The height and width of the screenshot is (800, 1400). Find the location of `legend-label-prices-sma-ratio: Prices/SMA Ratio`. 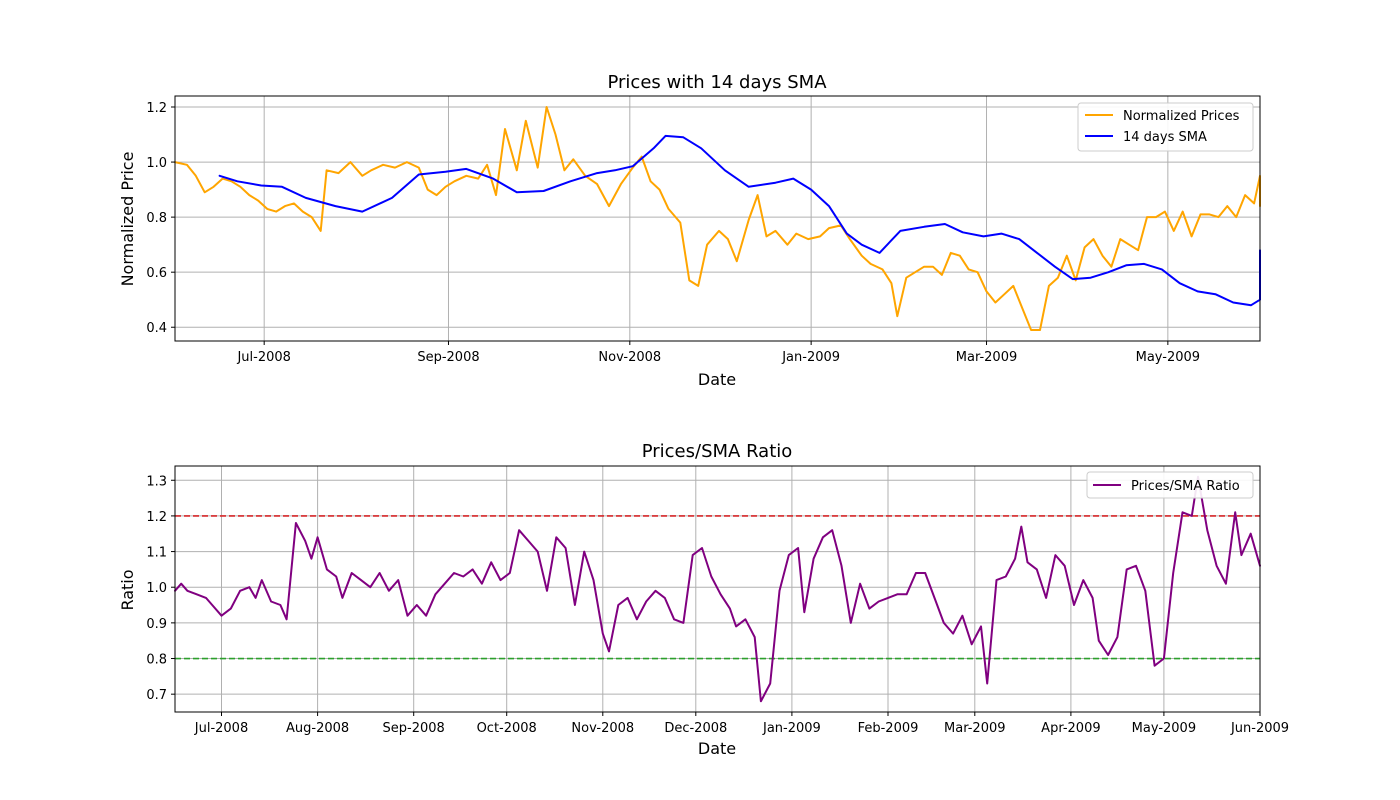

legend-label-prices-sma-ratio: Prices/SMA Ratio is located at coordinates (1185, 486).